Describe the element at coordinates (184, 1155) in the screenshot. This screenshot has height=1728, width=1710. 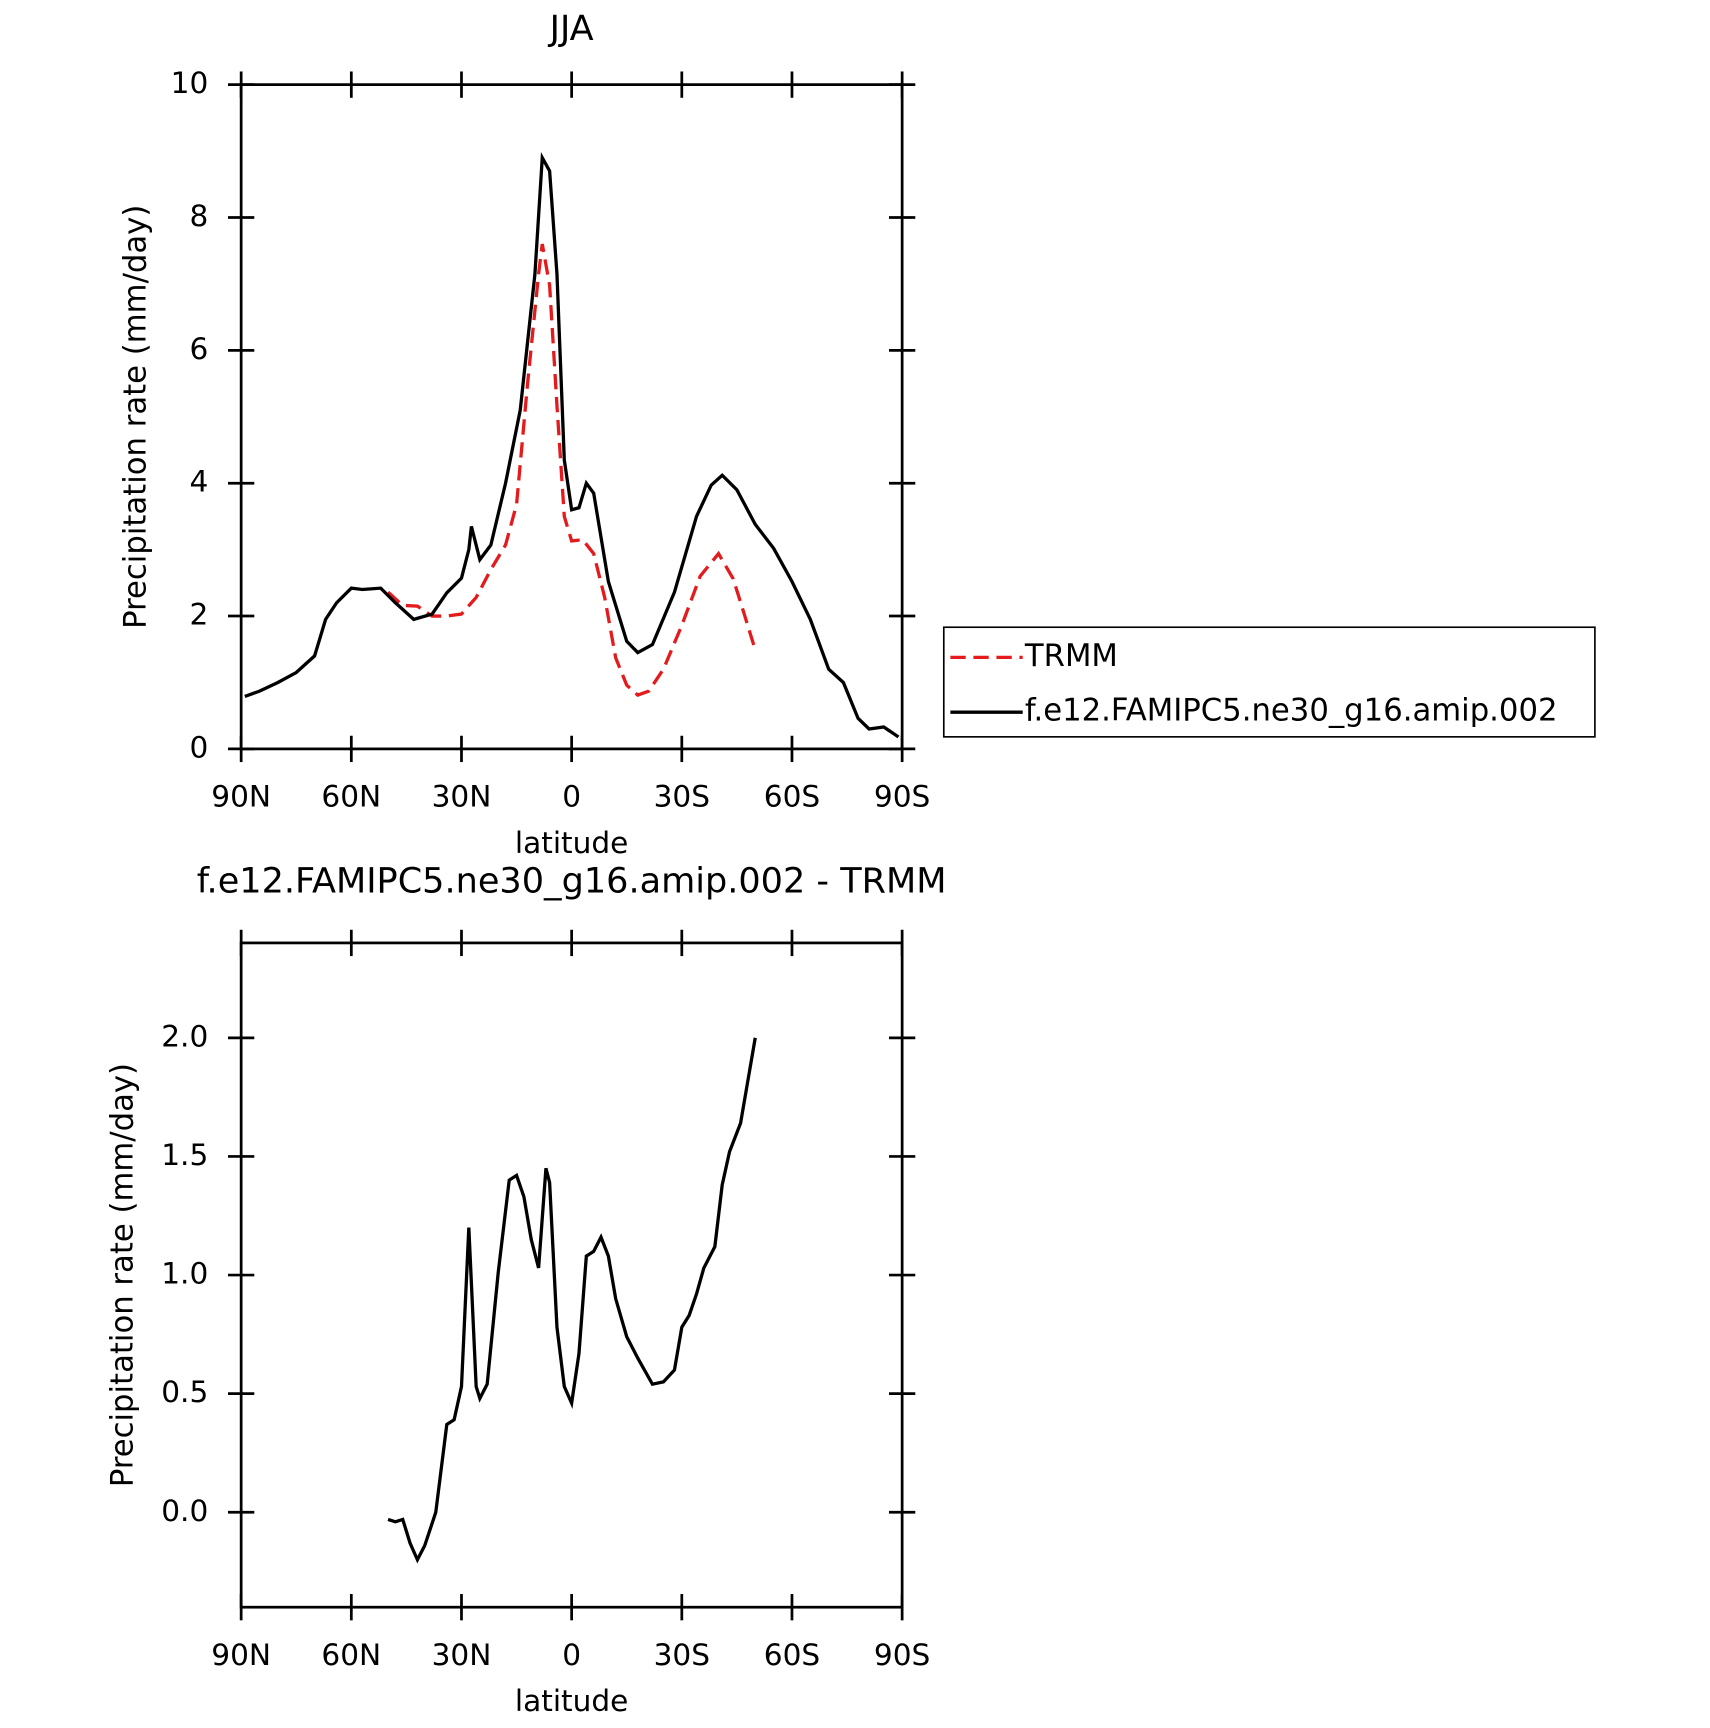
I see `y-tick-label: 1.5` at that location.